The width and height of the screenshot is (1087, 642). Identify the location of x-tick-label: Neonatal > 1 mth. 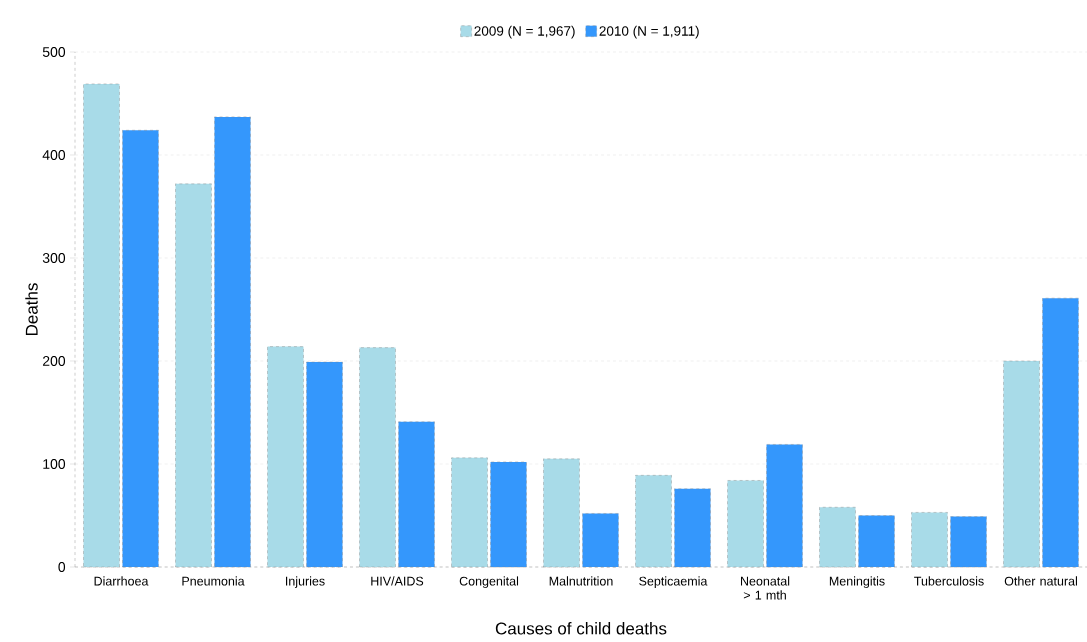
(765, 588).